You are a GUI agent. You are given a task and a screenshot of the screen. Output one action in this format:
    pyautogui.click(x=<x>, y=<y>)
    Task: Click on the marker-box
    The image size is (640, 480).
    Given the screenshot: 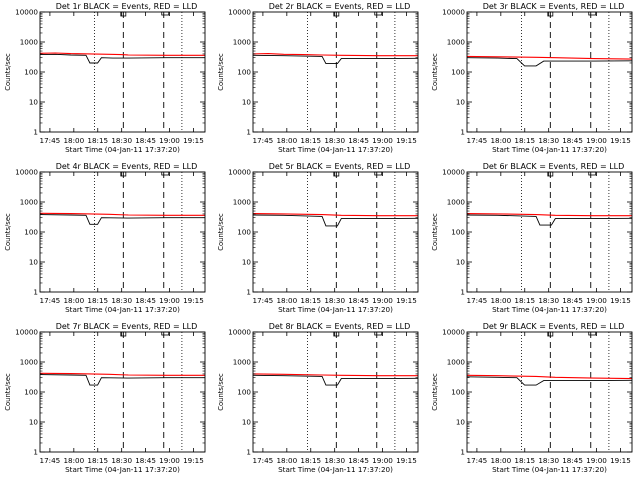 What is the action you would take?
    pyautogui.click(x=592, y=333)
    